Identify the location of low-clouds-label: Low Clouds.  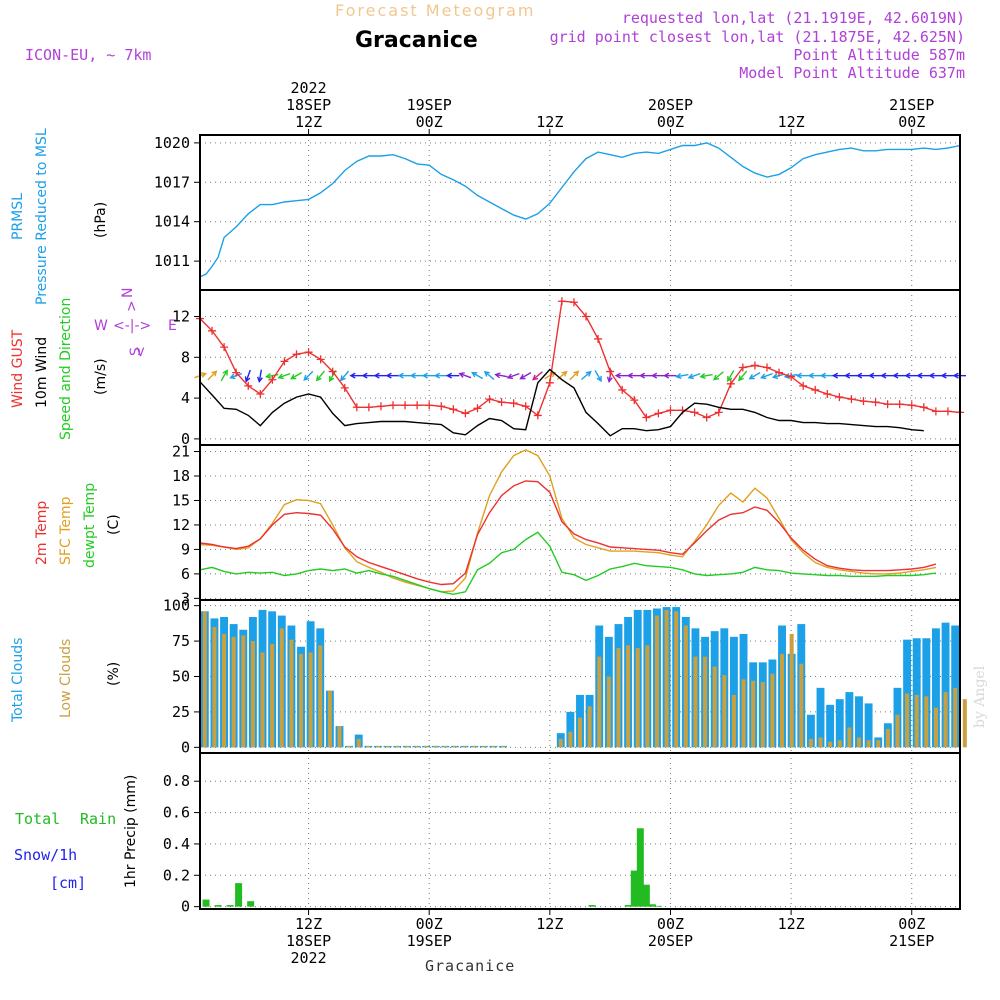
(66, 678).